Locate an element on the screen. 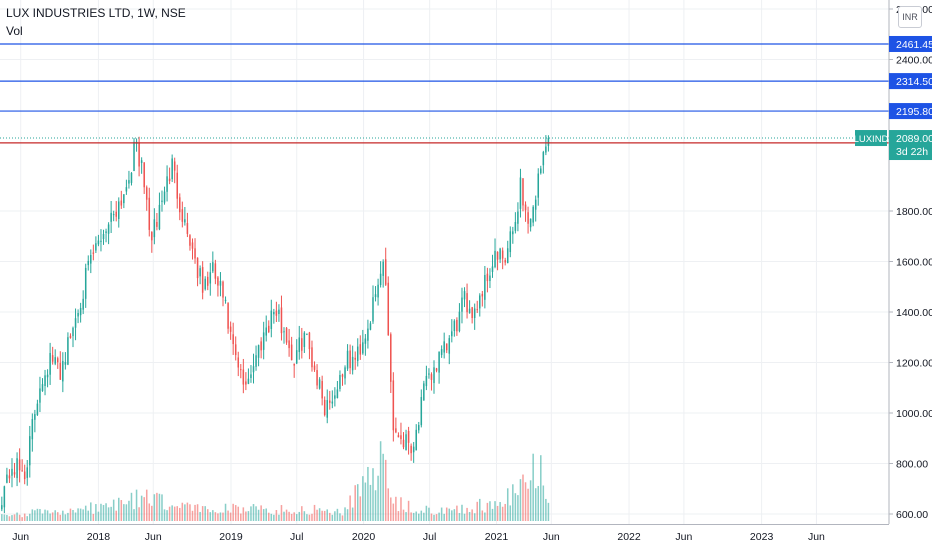  time-tick-label: 2020 is located at coordinates (364, 537).